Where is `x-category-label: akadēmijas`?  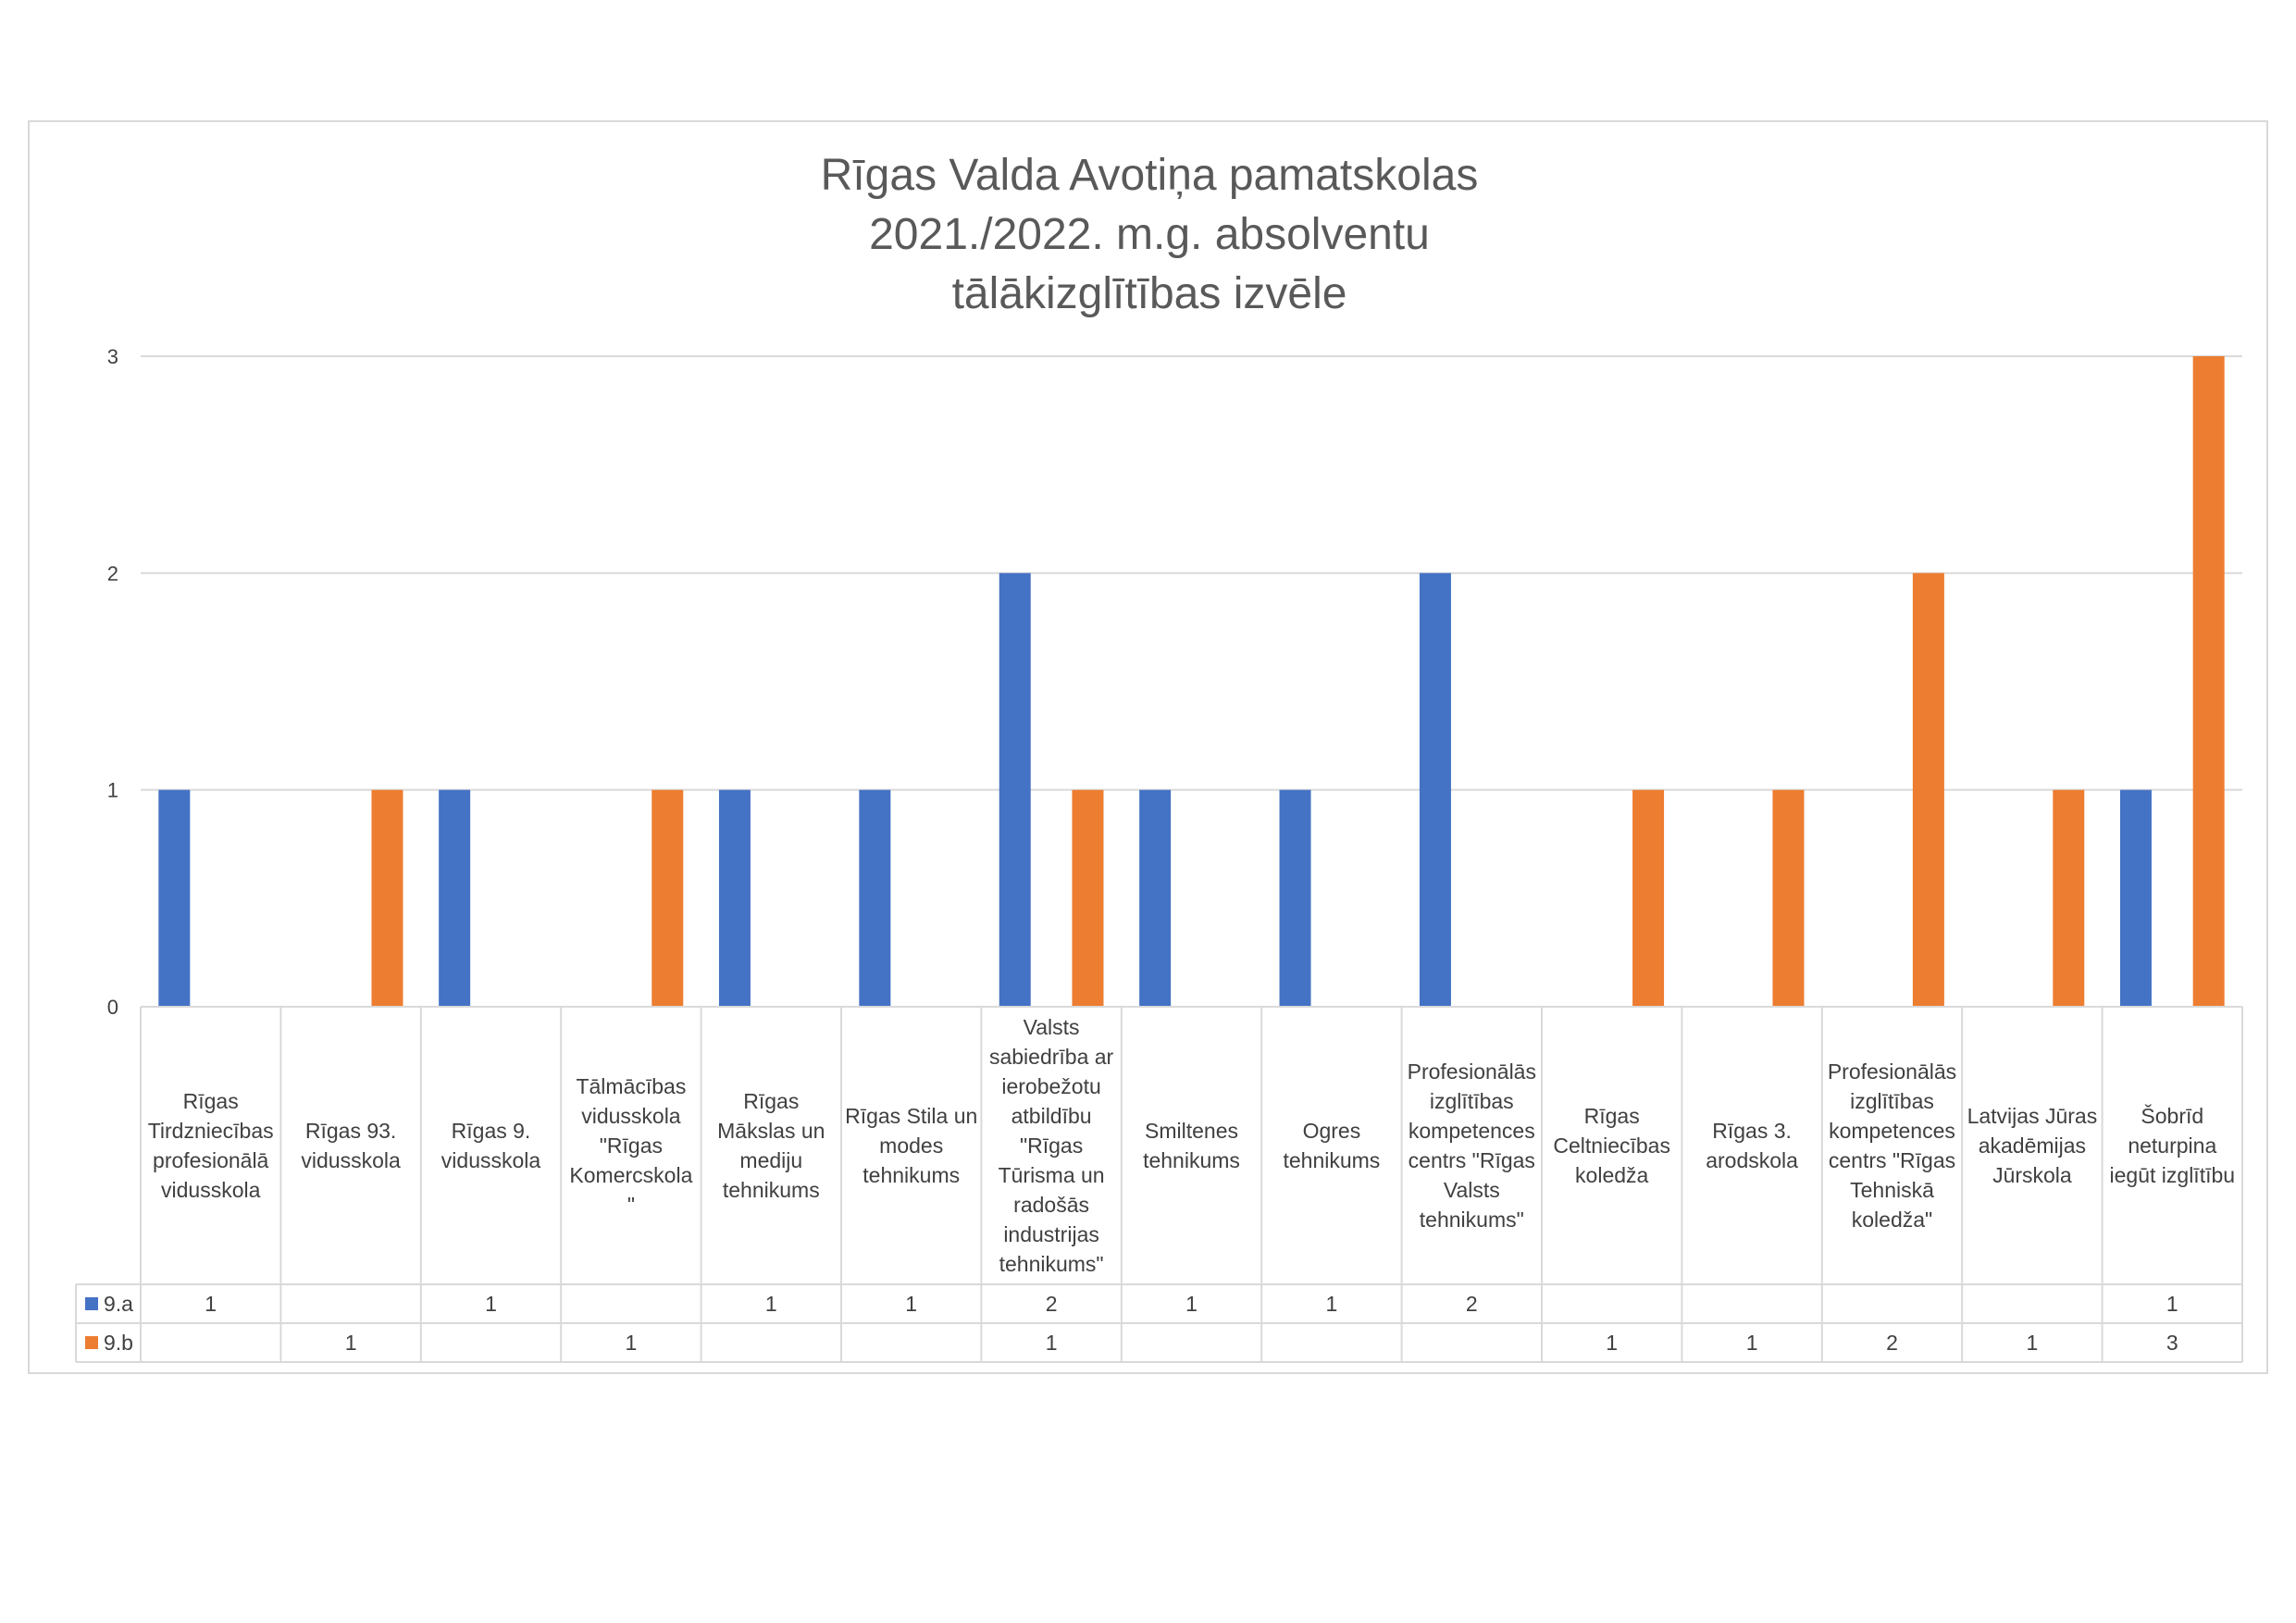 x-category-label: akadēmijas is located at coordinates (2033, 1146).